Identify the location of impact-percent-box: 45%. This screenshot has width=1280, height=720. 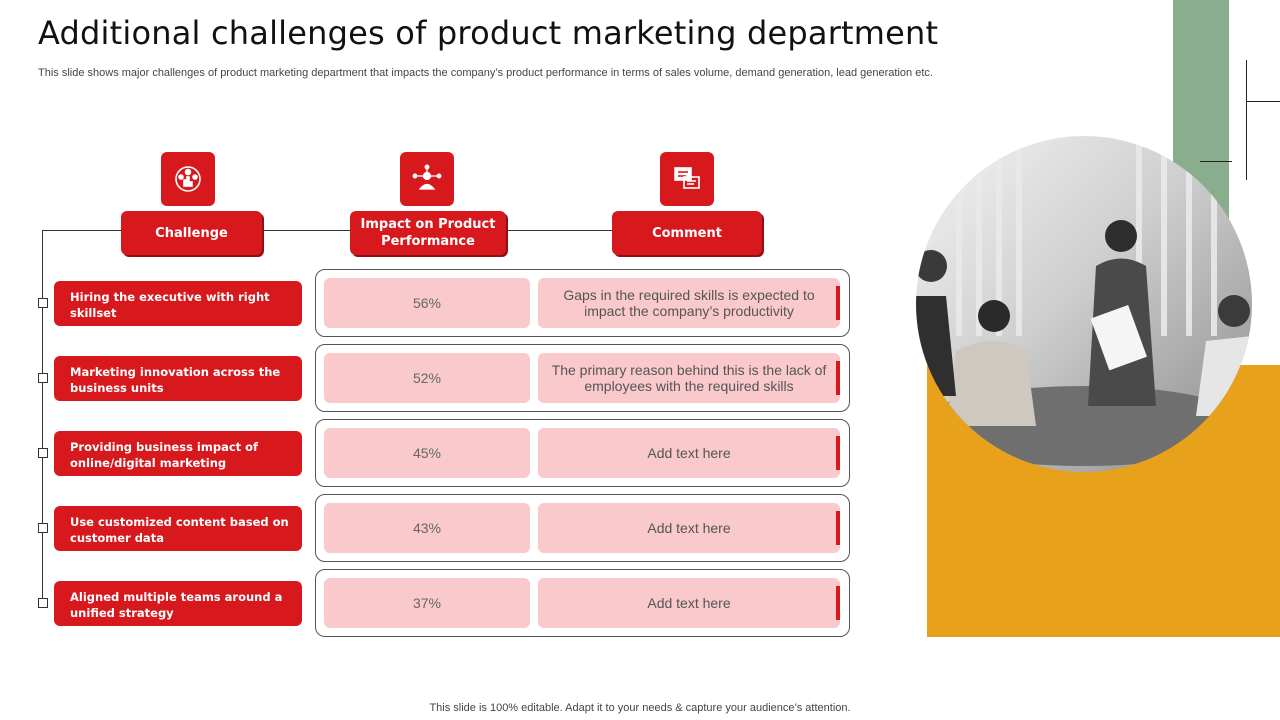
(427, 453).